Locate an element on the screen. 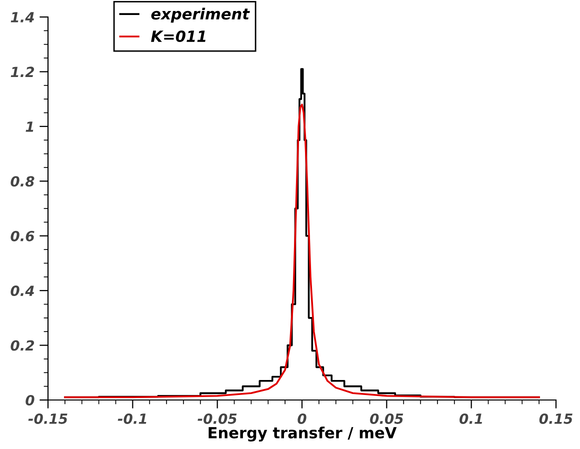 The width and height of the screenshot is (580, 449). y-tick-label: 0.8 is located at coordinates (22, 181).